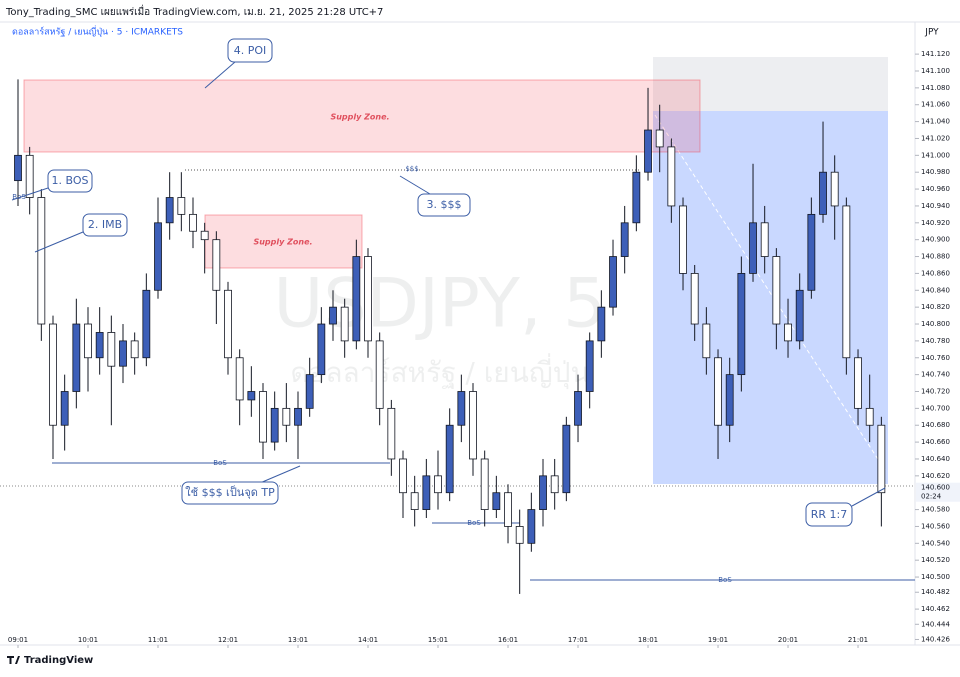 This screenshot has height=677, width=960. I want to click on brand: TradingView, so click(58, 660).